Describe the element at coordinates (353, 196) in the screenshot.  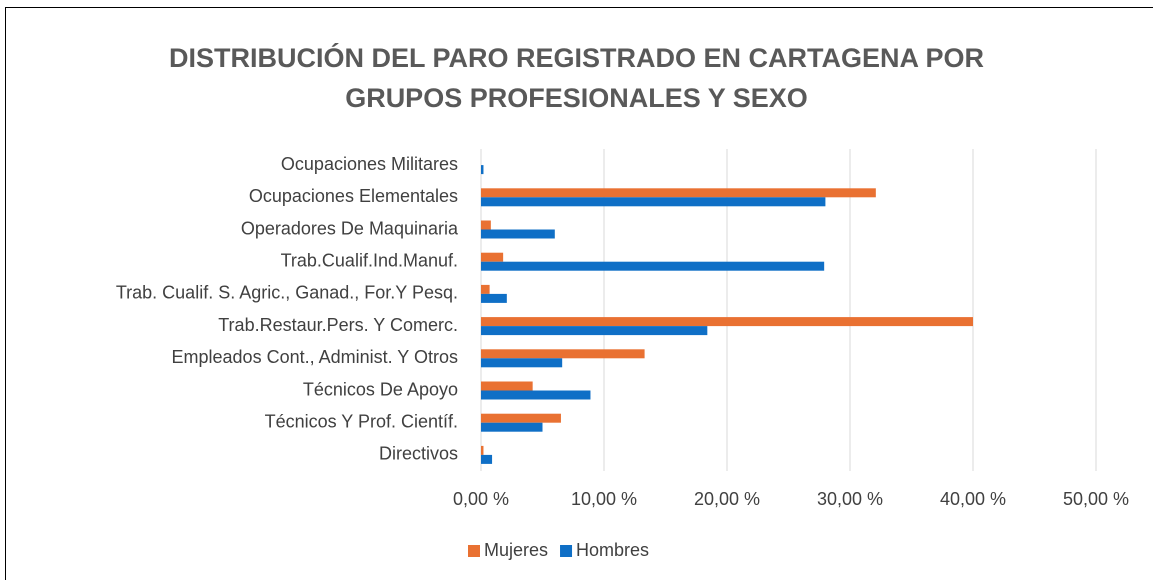
I see `y-tick-label: Ocupaciones Elementales` at that location.